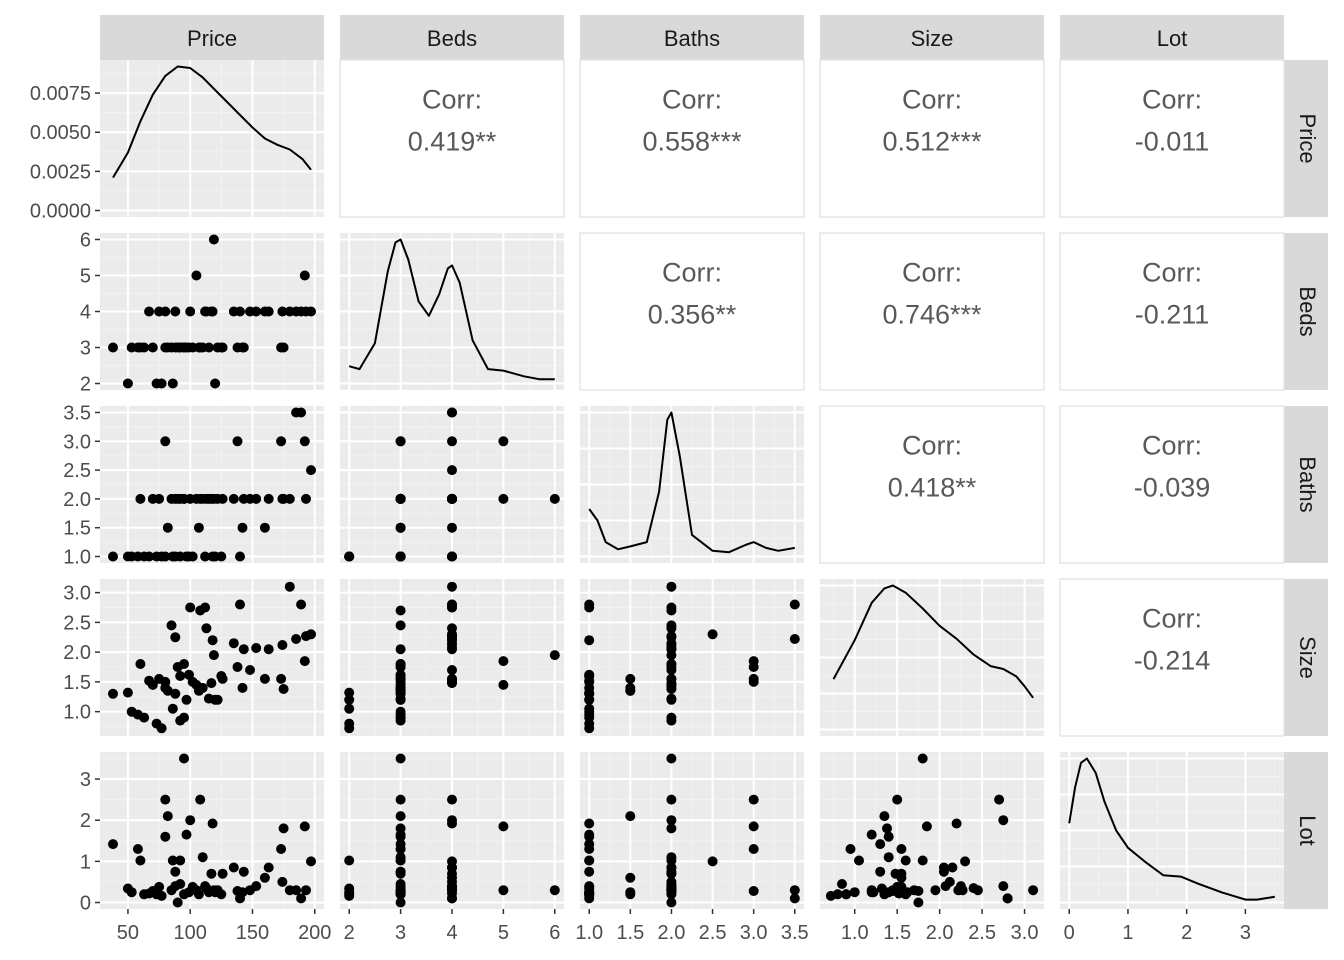 Image resolution: width=1344 pixels, height=960 pixels. Describe the element at coordinates (1172, 315) in the screenshot. I see `corr-value: -0.211` at that location.